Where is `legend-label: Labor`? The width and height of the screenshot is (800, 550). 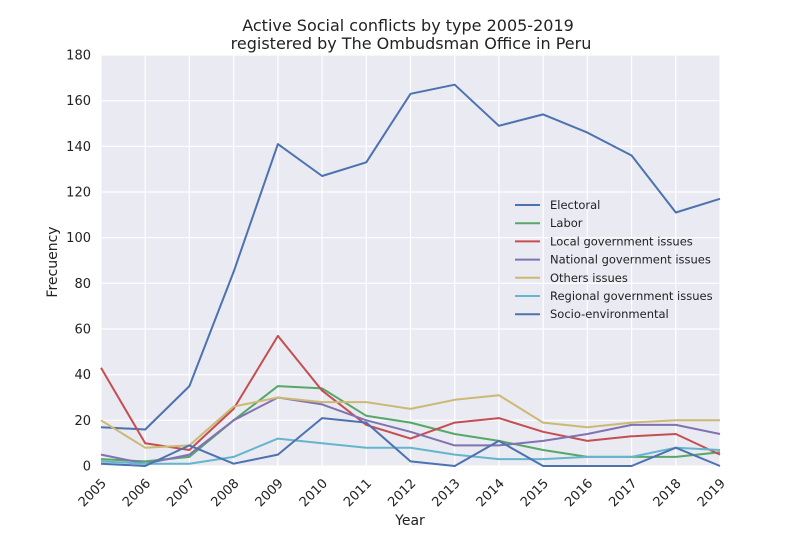
legend-label: Labor is located at coordinates (566, 223).